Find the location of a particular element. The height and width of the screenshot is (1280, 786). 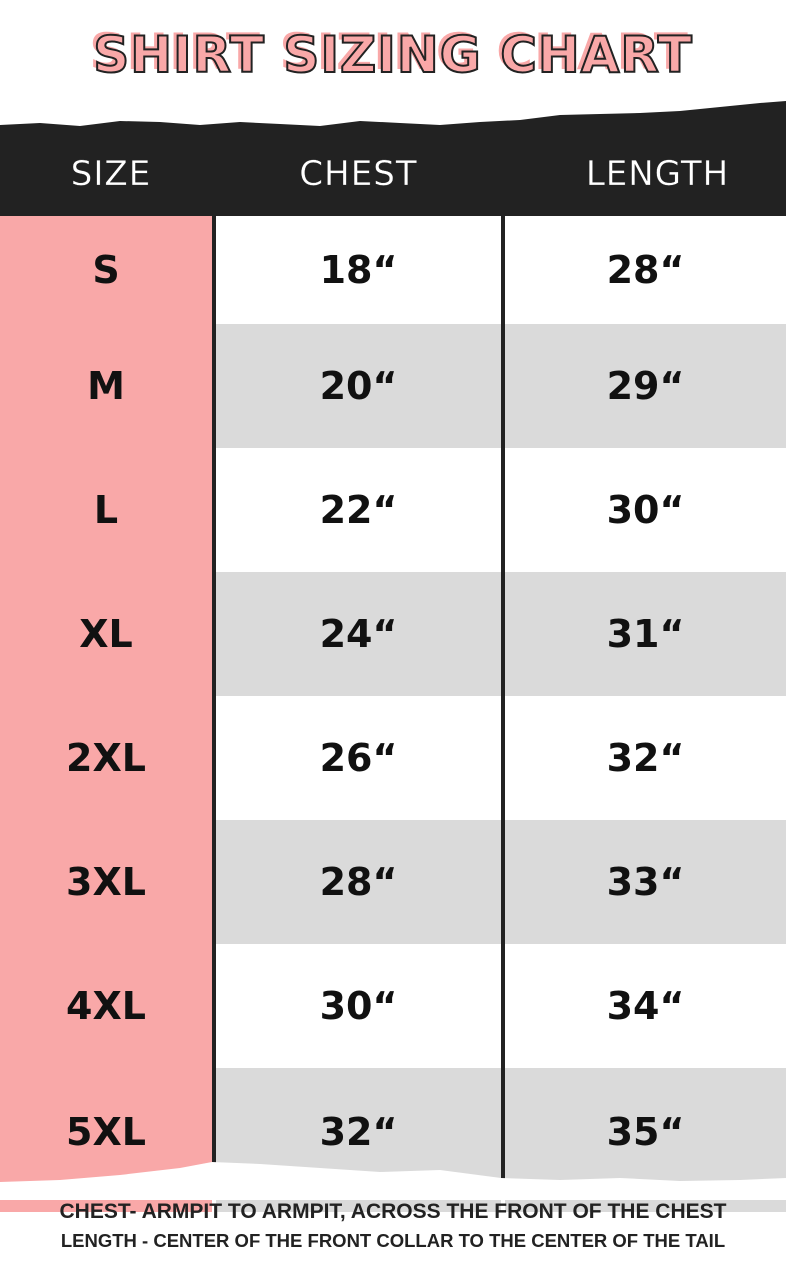

table-row: XL 24“ 31“ is located at coordinates (393, 634).